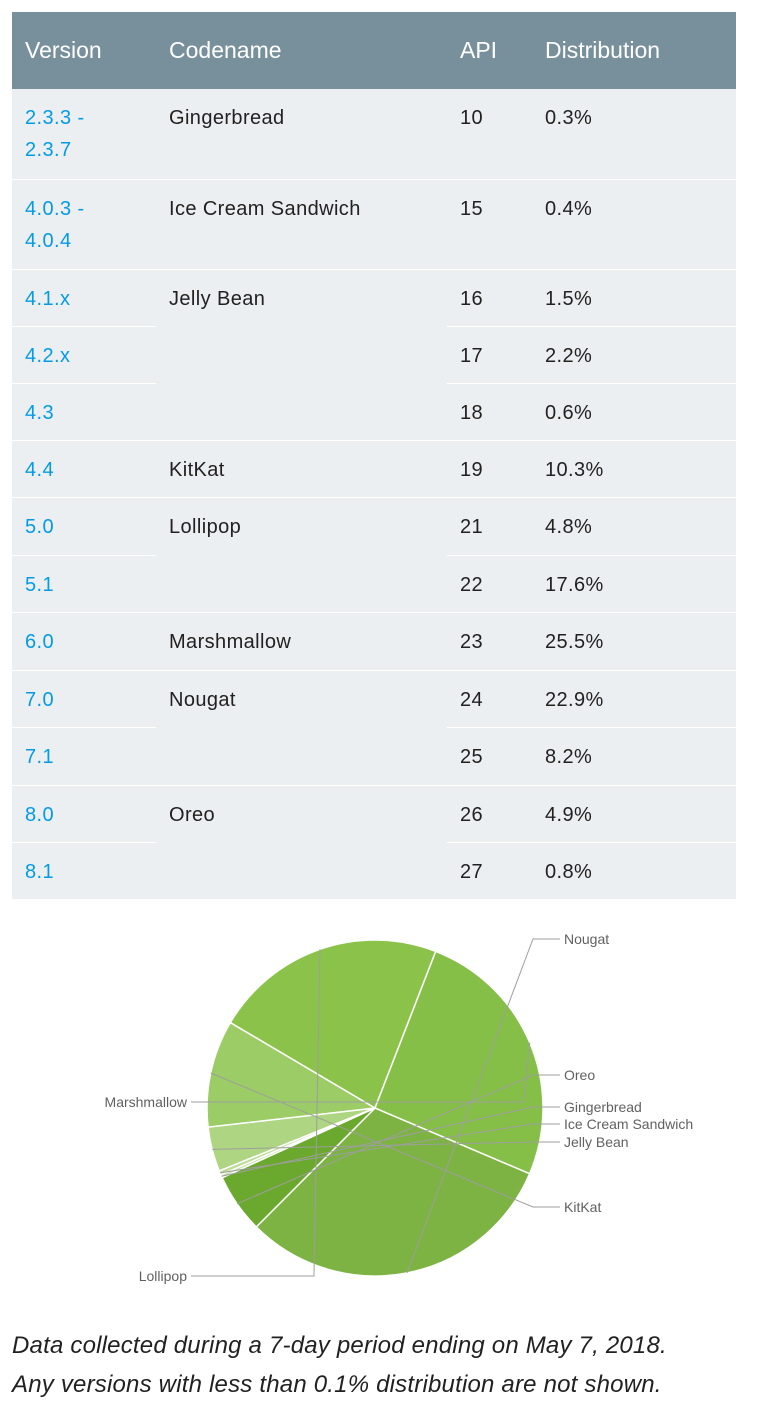 This screenshot has height=1424, width=760. Describe the element at coordinates (489, 134) in the screenshot. I see `api-cell: 10` at that location.